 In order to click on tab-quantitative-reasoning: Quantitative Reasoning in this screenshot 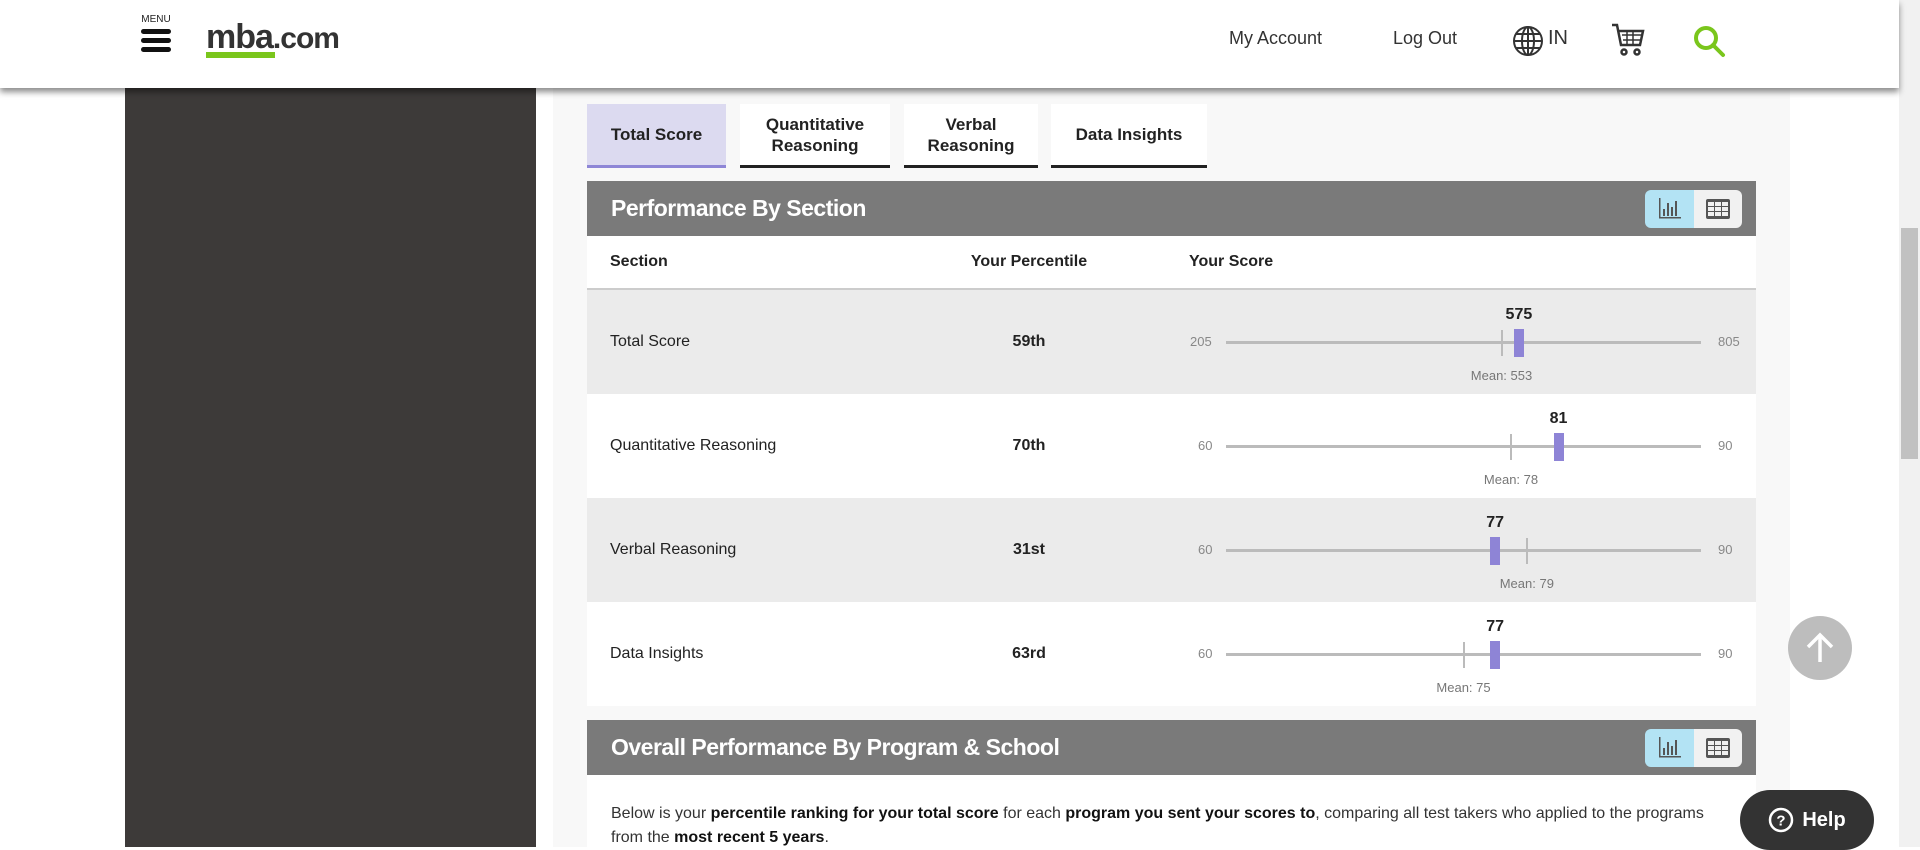, I will do `click(815, 136)`.